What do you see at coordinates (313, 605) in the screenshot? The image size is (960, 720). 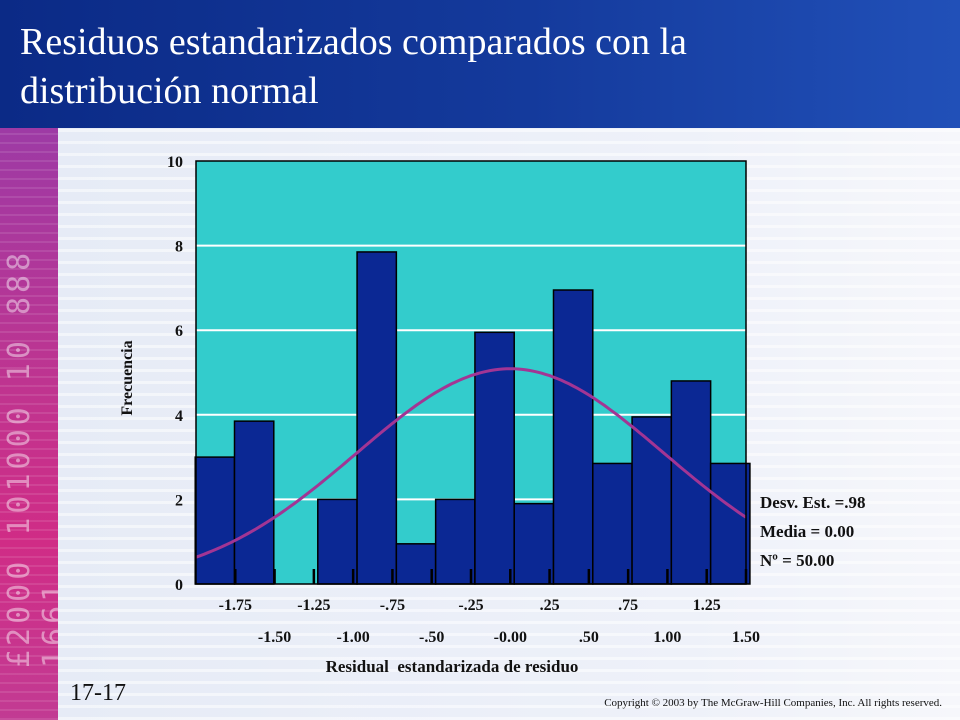 I see `x-tick-label: -1.25` at bounding box center [313, 605].